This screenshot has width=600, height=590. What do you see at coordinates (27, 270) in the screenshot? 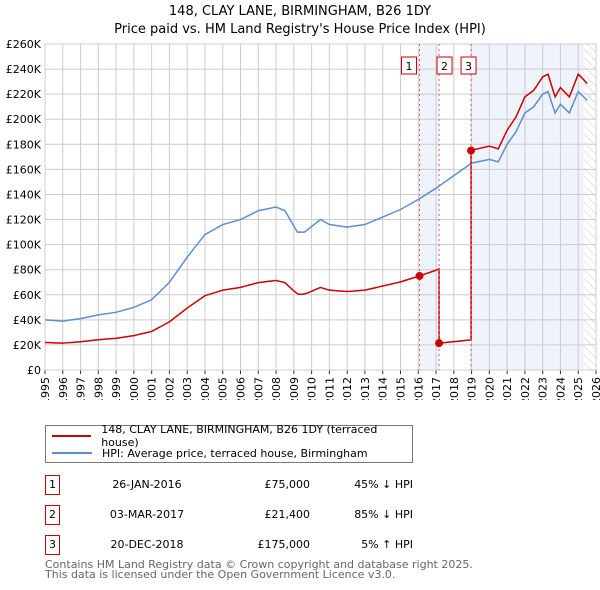
I see `y-tick-label: £80K` at bounding box center [27, 270].